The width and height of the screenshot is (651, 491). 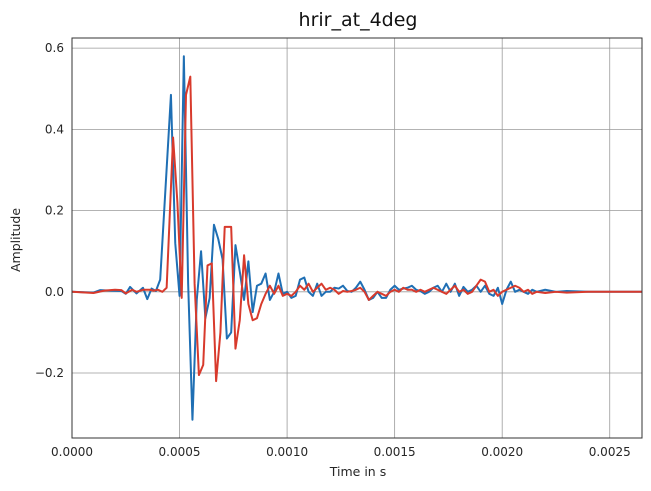 I want to click on y-tick-label: 0.4, so click(x=54, y=129).